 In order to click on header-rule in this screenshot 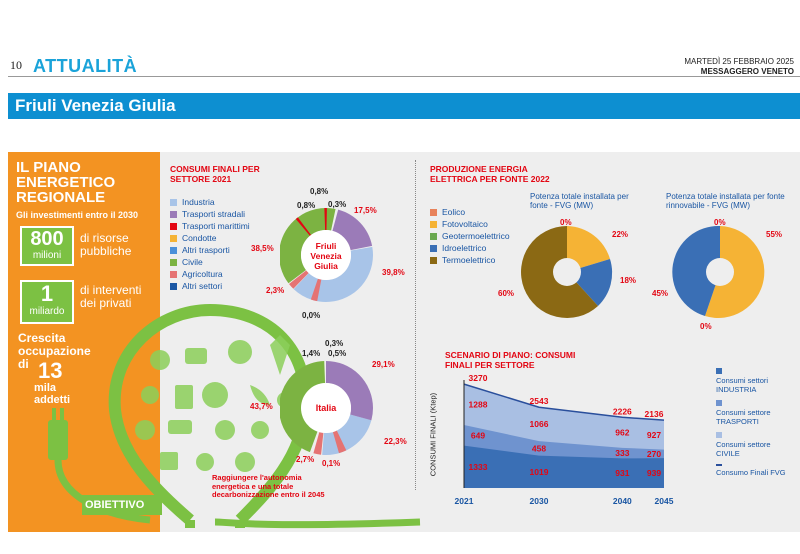, I will do `click(404, 76)`.